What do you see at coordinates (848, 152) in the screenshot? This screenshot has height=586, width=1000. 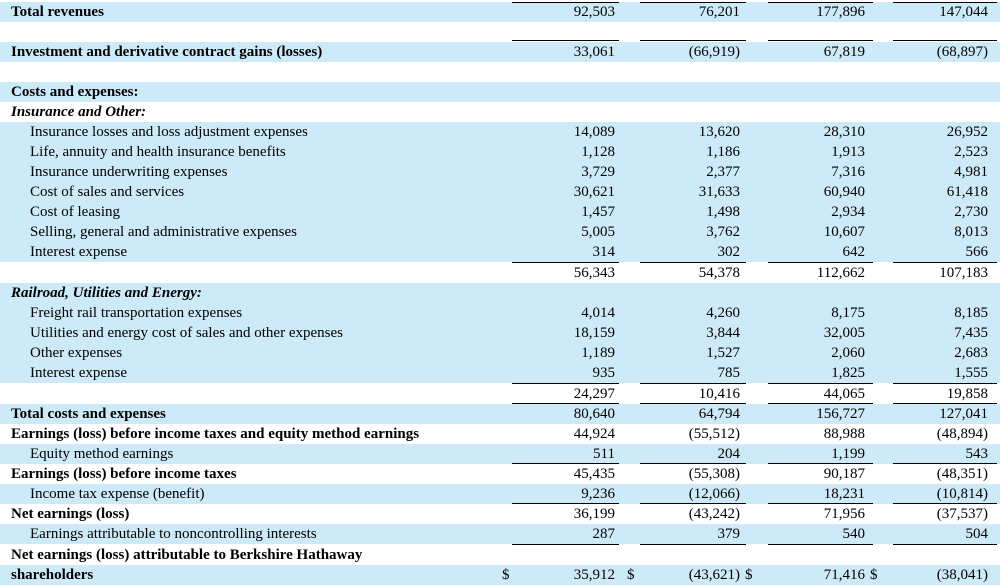 I see `cell-value: 1,913` at bounding box center [848, 152].